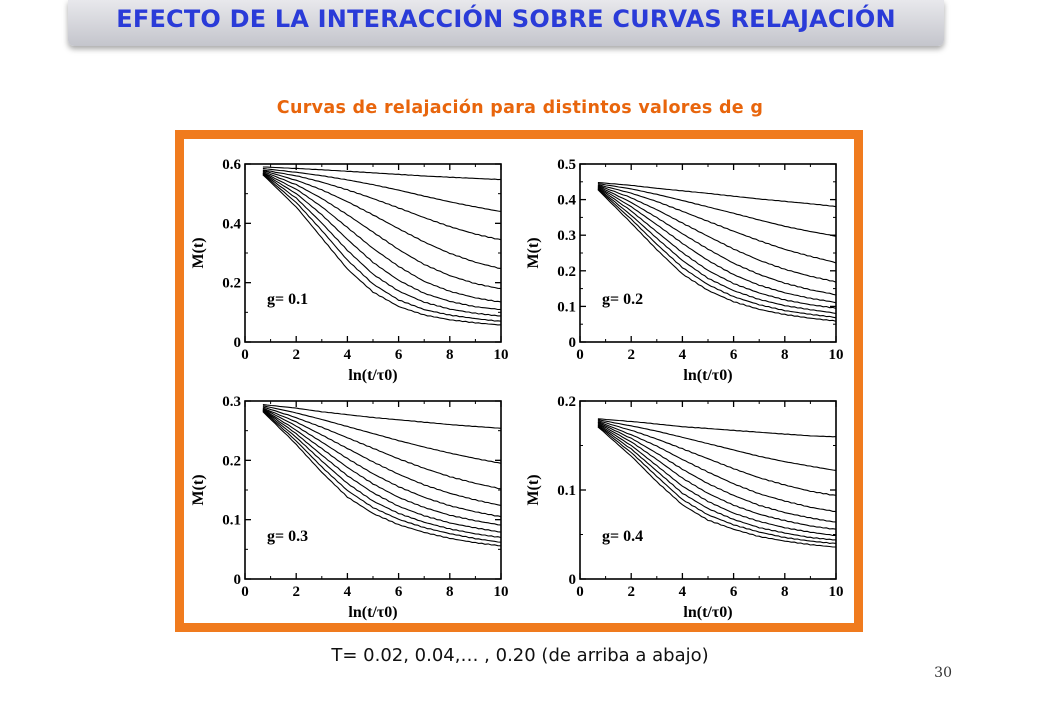 Image resolution: width=1040 pixels, height=720 pixels. I want to click on chart-panel-4: 0 2 4 6 8 10 0 0.1 0.2 ln(t/τ0) M(t) g= 0.4, so click(684, 507).